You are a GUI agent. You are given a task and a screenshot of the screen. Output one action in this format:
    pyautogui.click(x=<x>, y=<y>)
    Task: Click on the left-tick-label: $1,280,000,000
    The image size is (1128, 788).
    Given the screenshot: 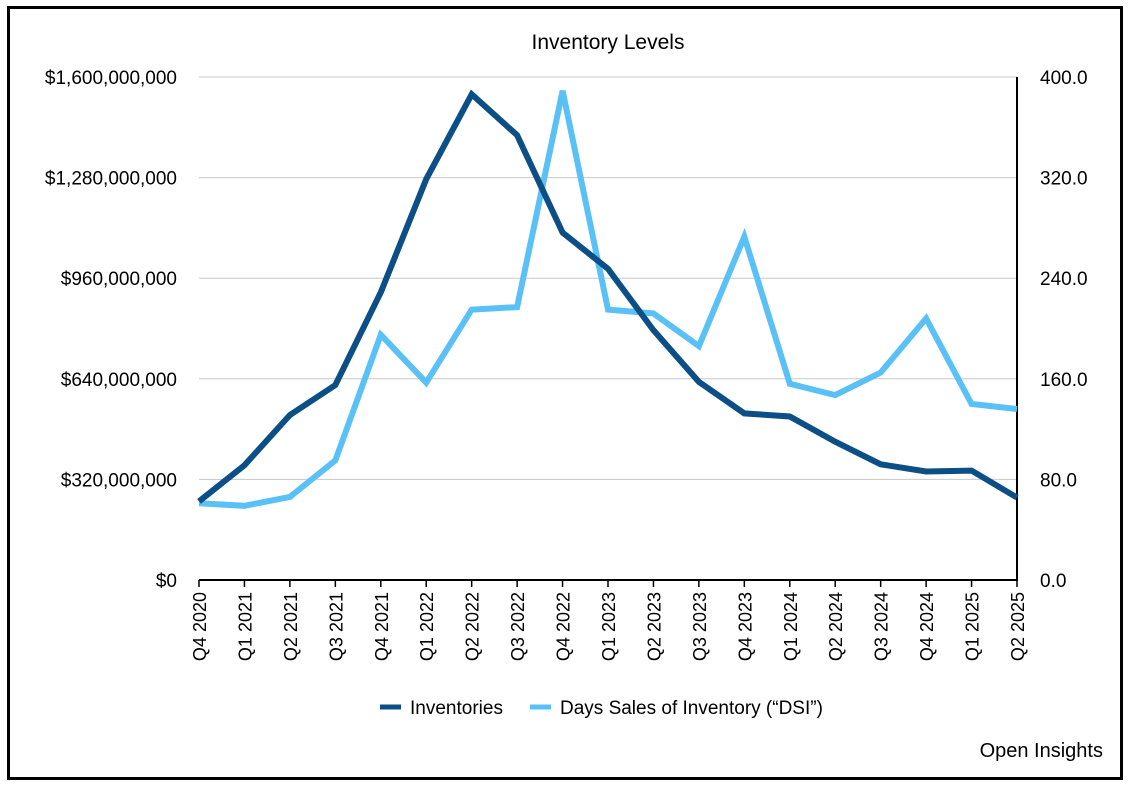 What is the action you would take?
    pyautogui.click(x=111, y=179)
    